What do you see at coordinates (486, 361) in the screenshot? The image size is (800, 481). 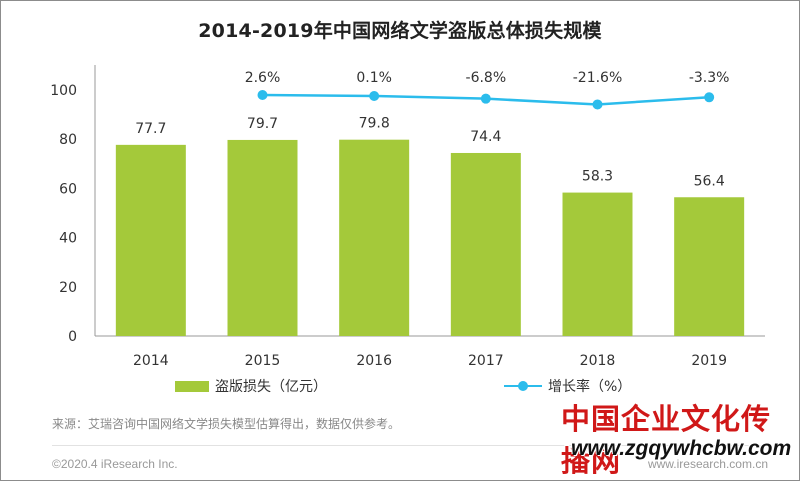 I see `x-tick-label: 2017` at bounding box center [486, 361].